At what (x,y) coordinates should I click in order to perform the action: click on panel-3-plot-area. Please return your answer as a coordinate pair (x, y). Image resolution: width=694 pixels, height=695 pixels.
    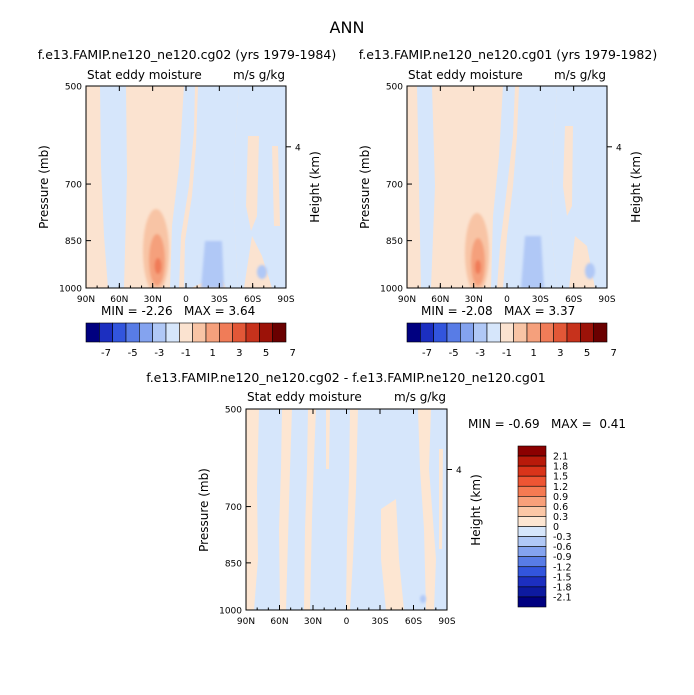
    Looking at the image, I should click on (346, 509).